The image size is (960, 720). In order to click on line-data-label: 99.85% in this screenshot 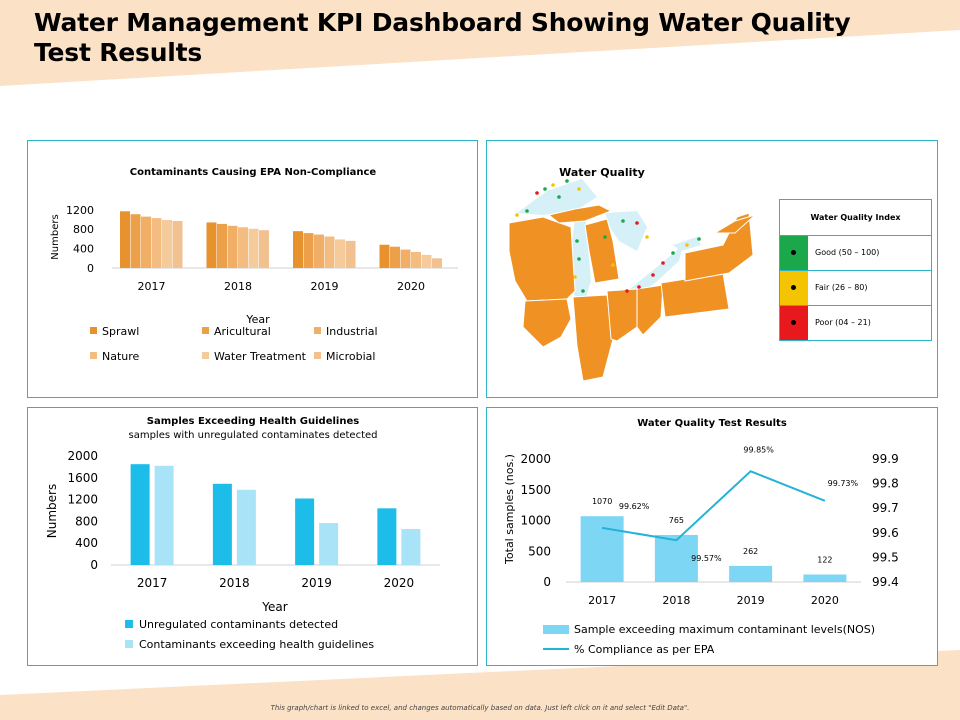, I will do `click(758, 449)`.